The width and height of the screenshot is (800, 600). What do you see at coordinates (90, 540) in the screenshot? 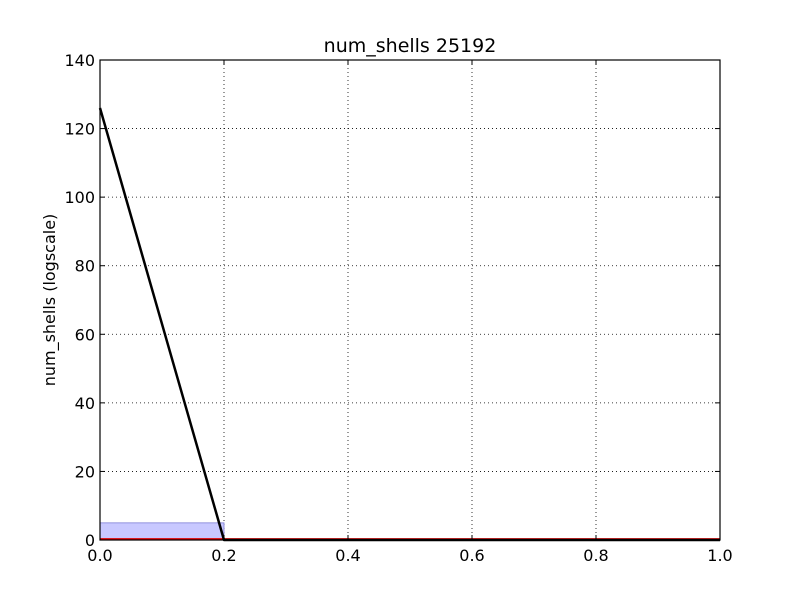
I see `y-tick-label: 0` at bounding box center [90, 540].